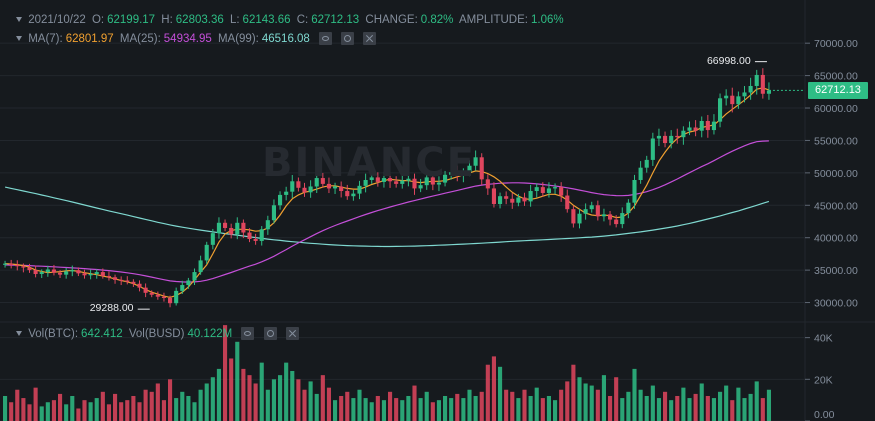  Describe the element at coordinates (102, 334) in the screenshot. I see `vol-btc-value: 642.412` at that location.